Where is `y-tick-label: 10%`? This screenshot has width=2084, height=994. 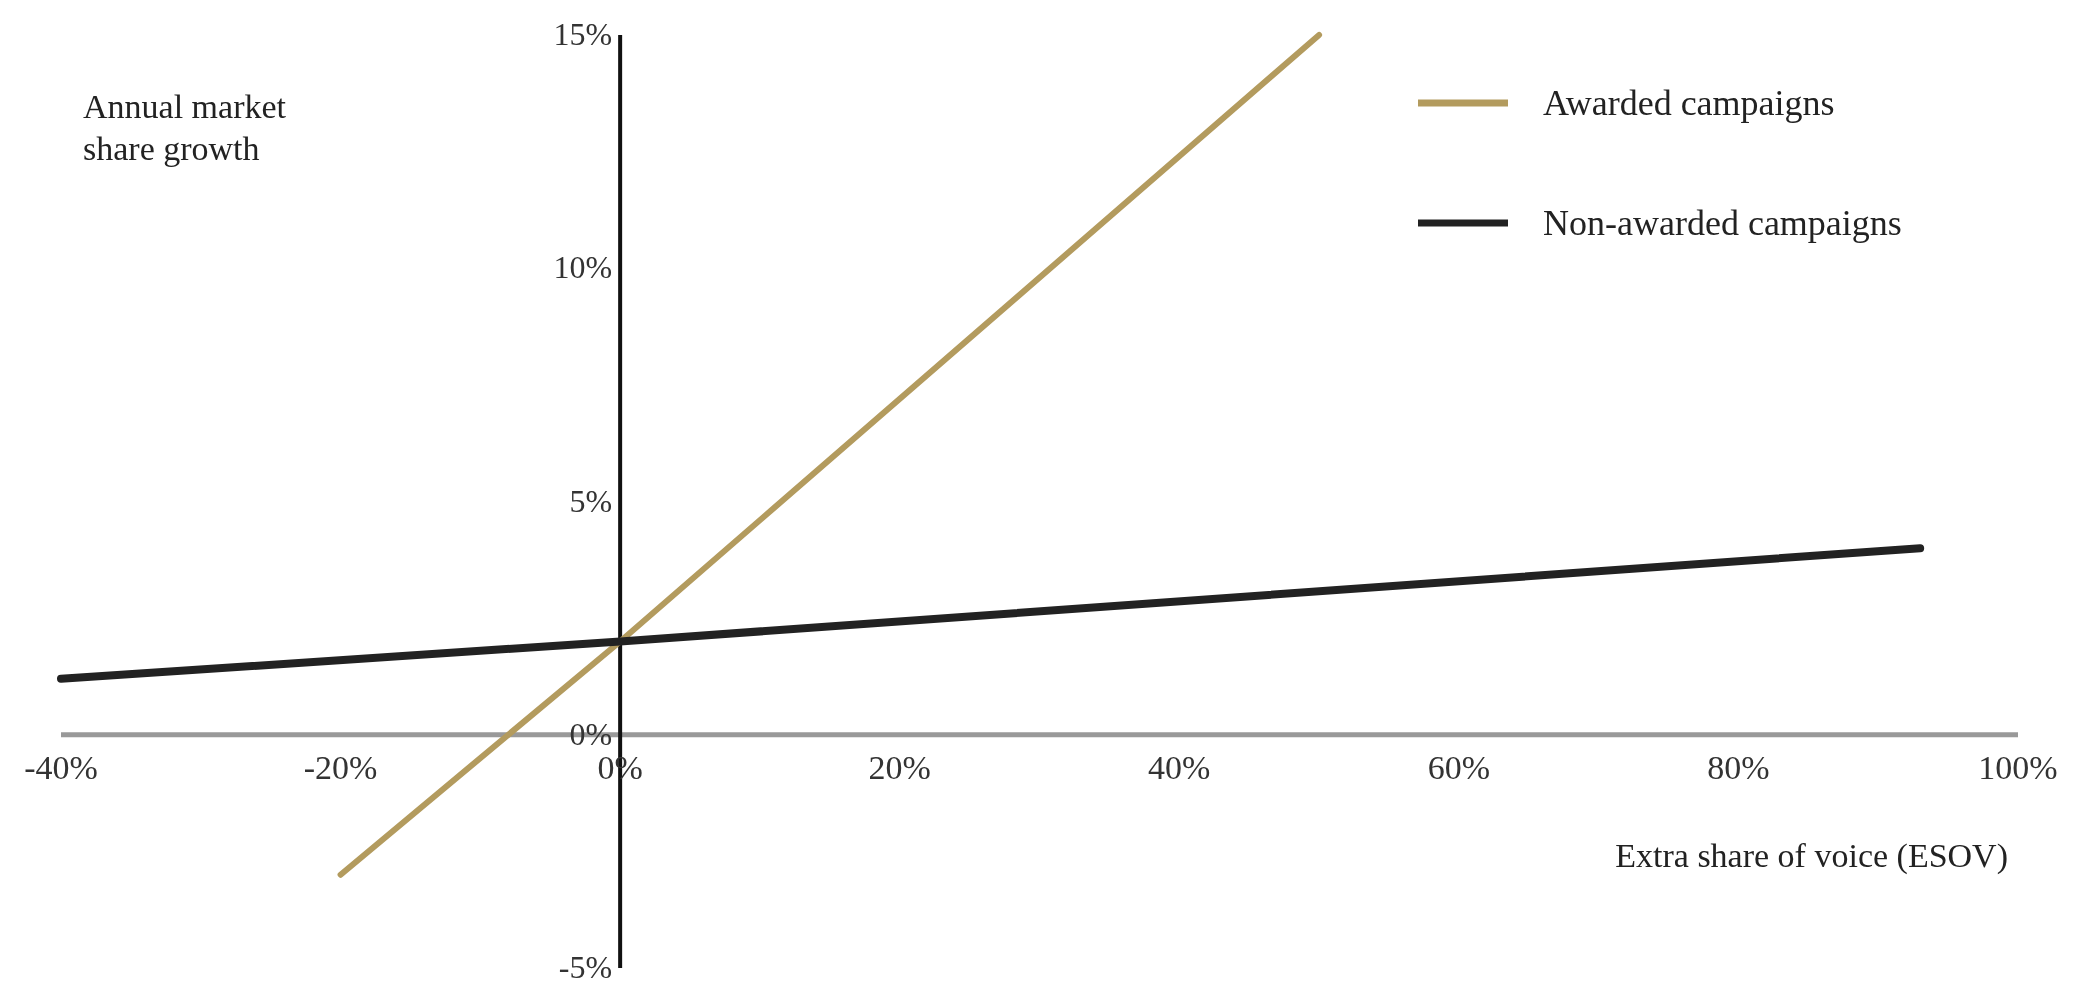 y-tick-label: 10% is located at coordinates (583, 267).